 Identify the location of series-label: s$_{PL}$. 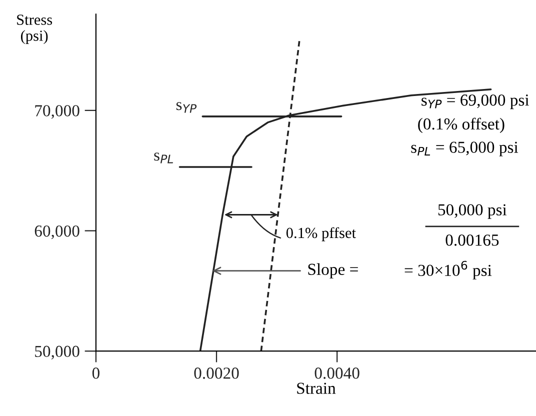
(163, 158).